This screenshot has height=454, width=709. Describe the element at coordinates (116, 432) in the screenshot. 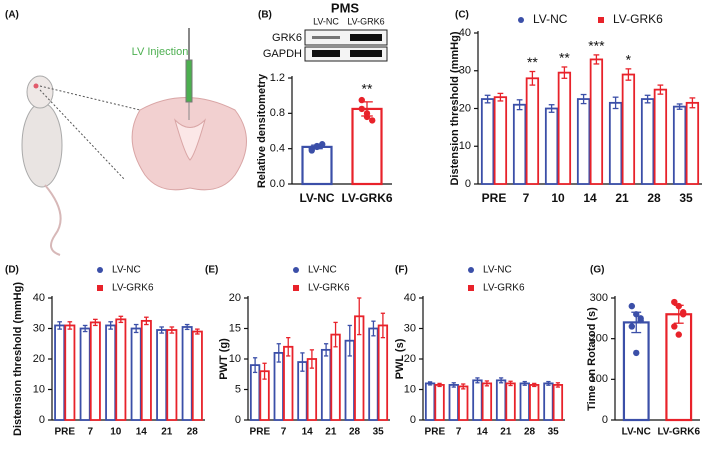

I see `x-tick-label: 10` at that location.